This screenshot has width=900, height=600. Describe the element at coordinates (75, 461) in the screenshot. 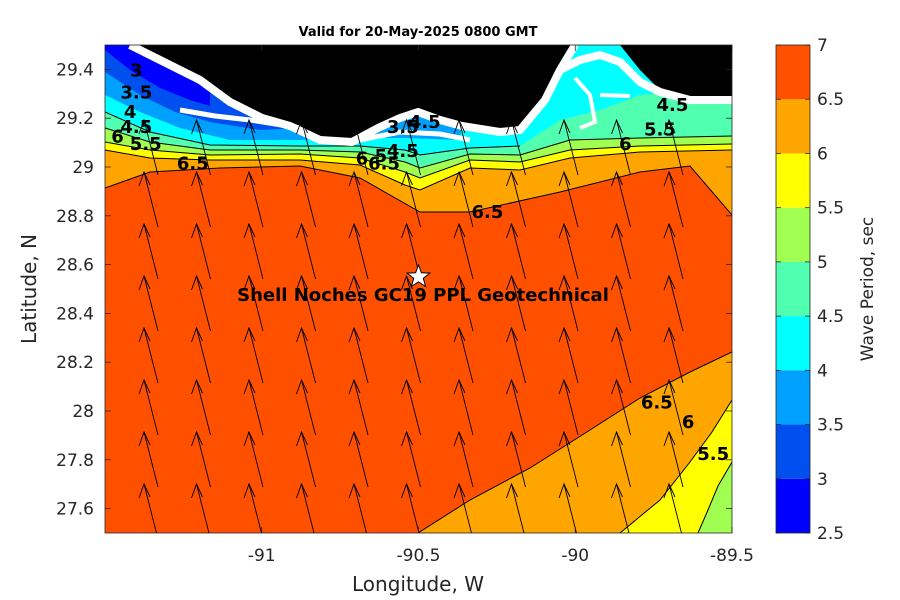

I see `y-tick-label: 27.8` at that location.